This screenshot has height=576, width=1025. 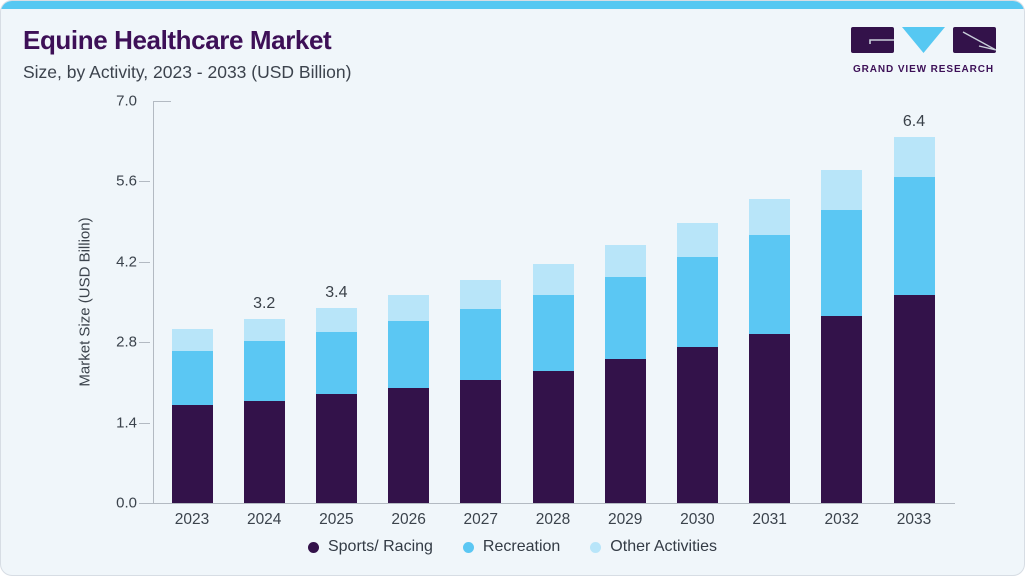 I want to click on legend-label-sports-racing: Sports/ Racing, so click(x=380, y=546).